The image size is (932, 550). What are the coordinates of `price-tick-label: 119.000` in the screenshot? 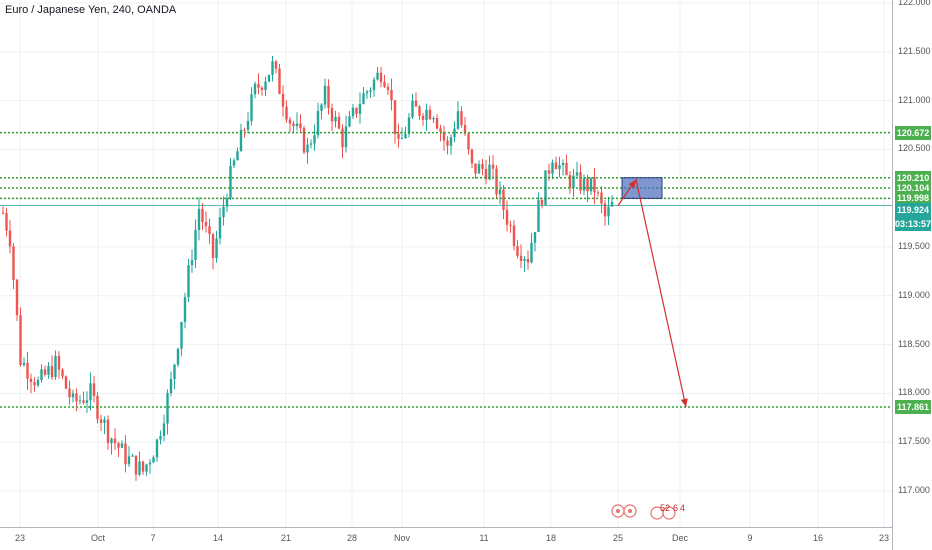 It's located at (914, 294).